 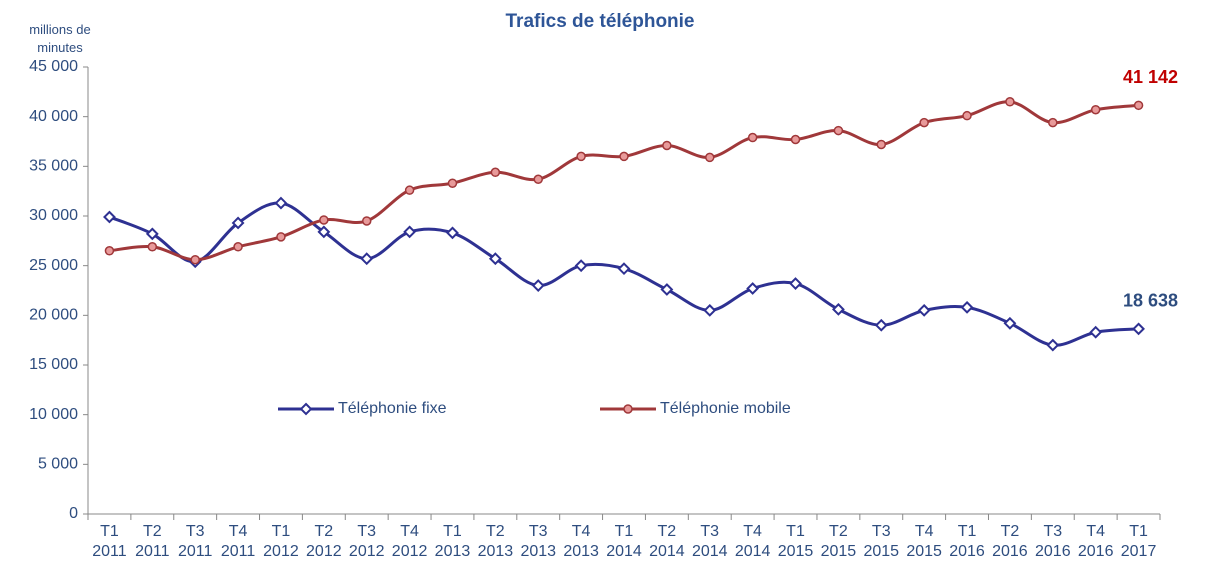 What do you see at coordinates (795, 541) in the screenshot?
I see `x-tick-label: T1 2015` at bounding box center [795, 541].